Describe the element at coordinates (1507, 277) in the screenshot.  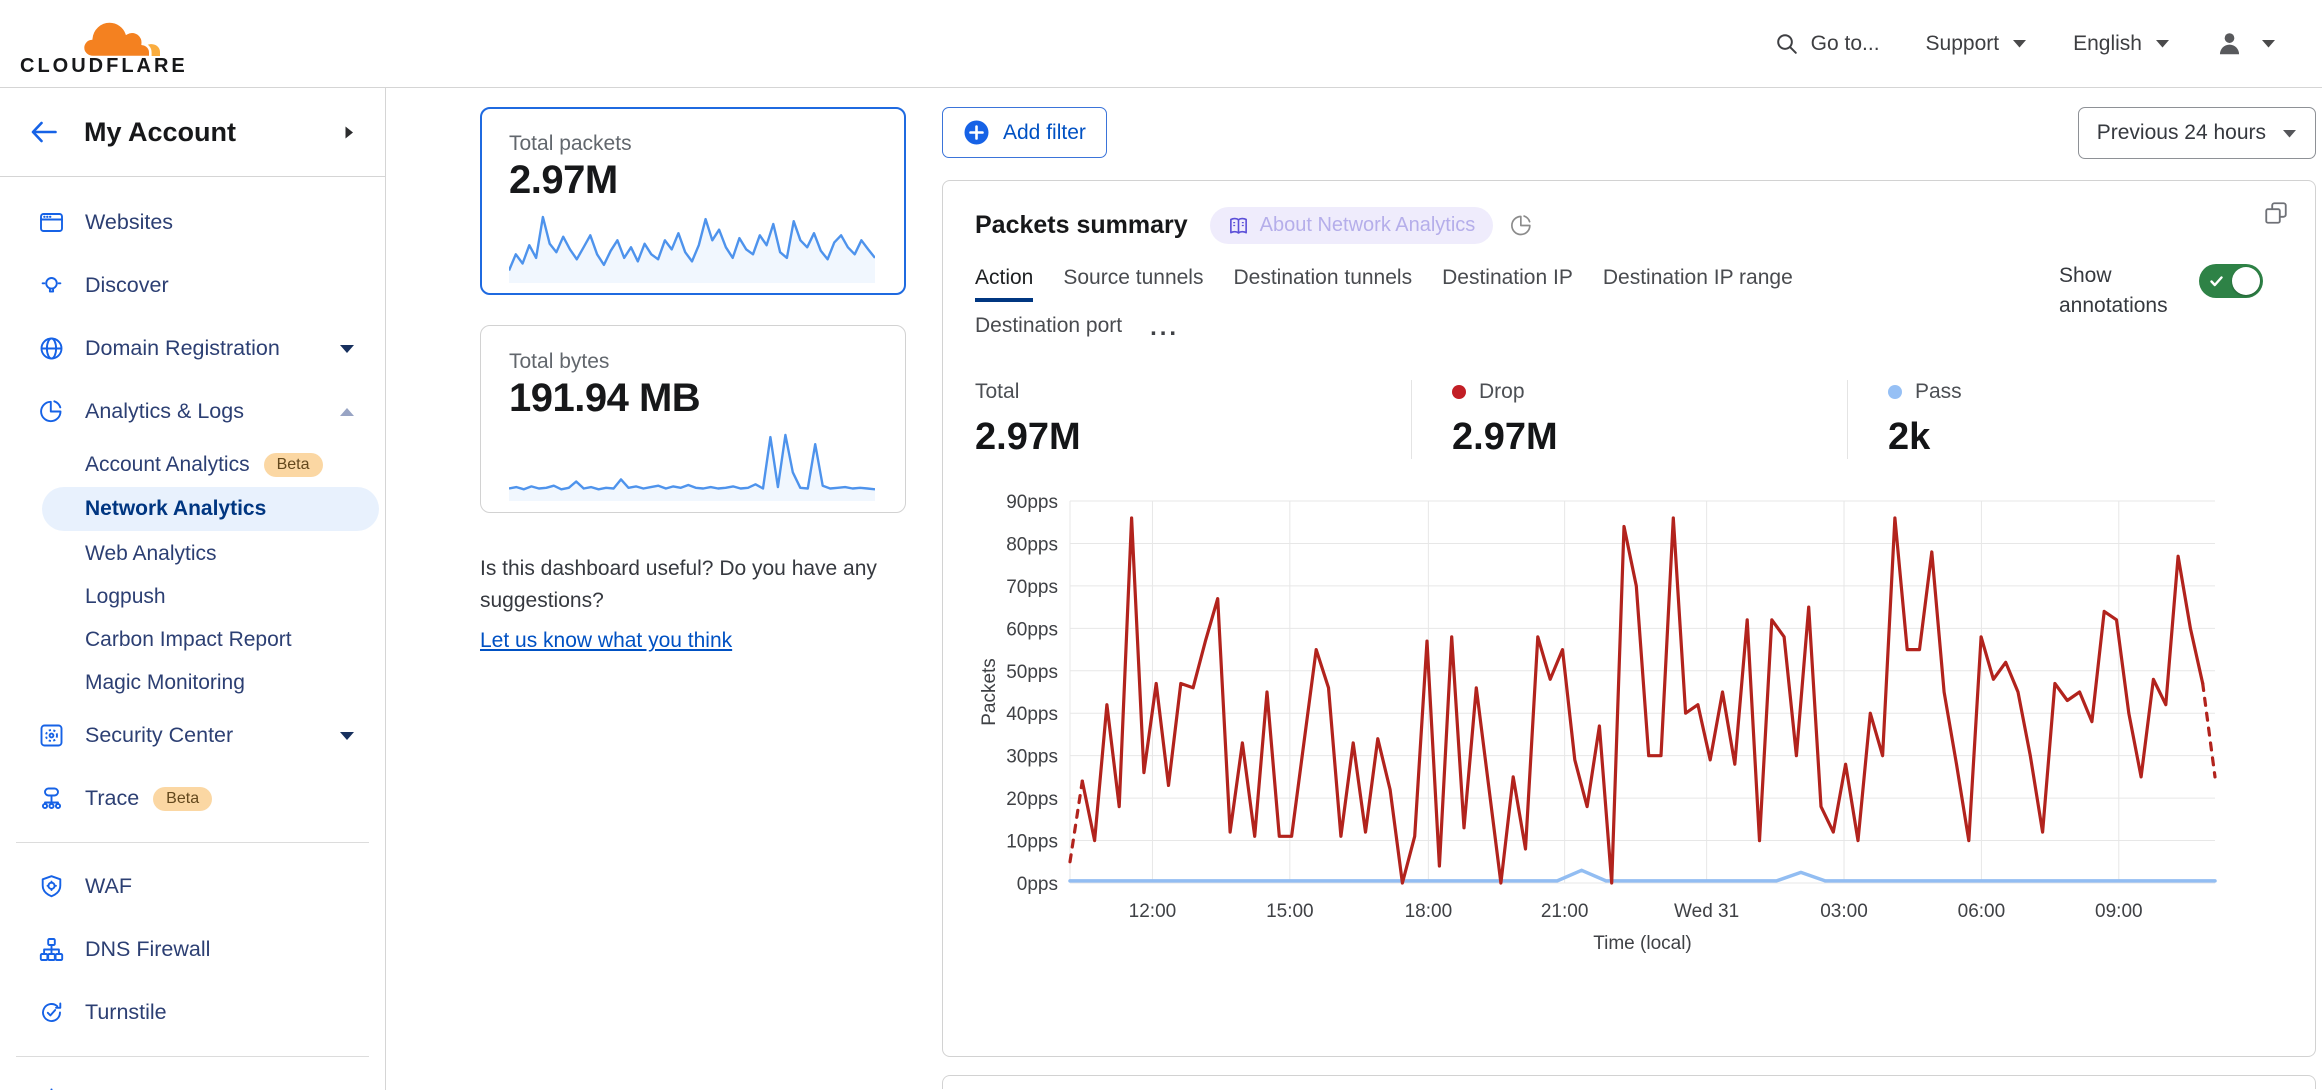
I see `tab-destination-ip: Destination IP` at that location.